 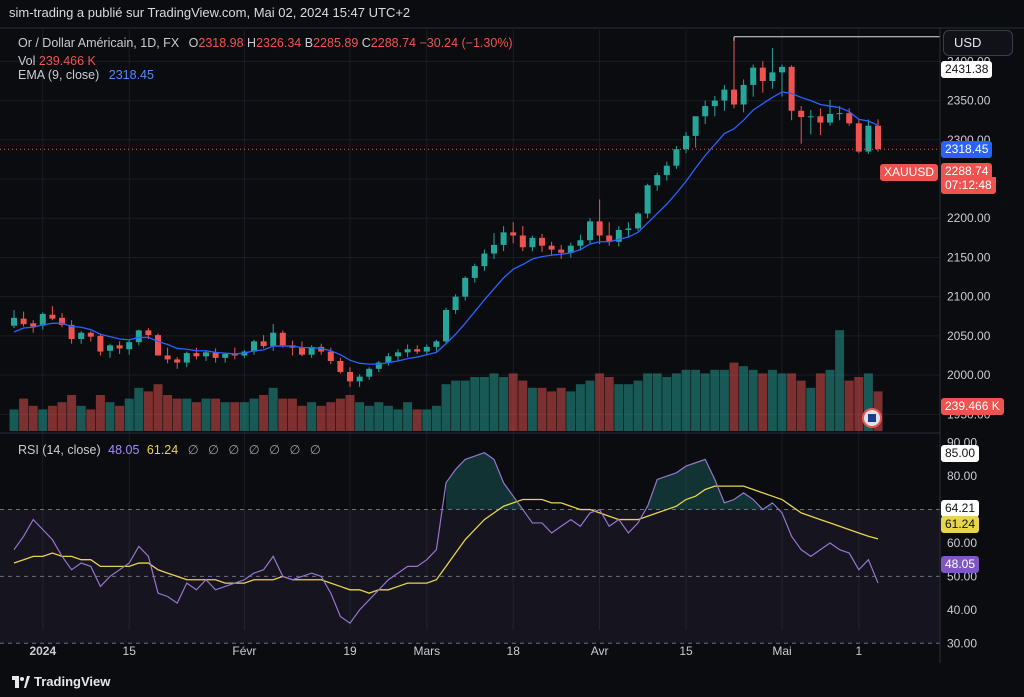 I want to click on price-tick-label: 2050.00, so click(x=969, y=336).